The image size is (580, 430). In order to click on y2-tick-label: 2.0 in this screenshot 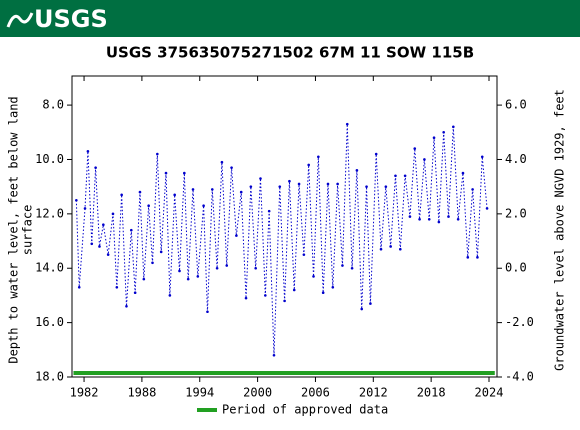, I will do `click(516, 213)`.